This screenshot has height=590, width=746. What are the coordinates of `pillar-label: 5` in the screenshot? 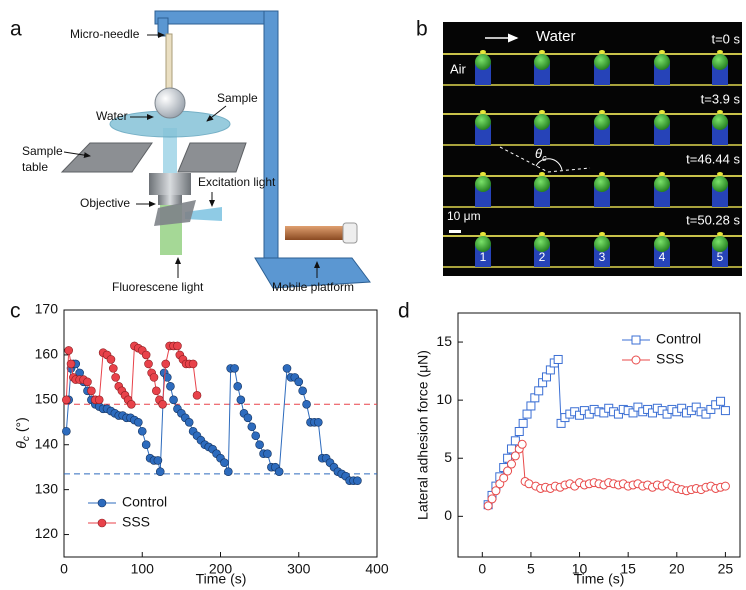 It's located at (720, 257).